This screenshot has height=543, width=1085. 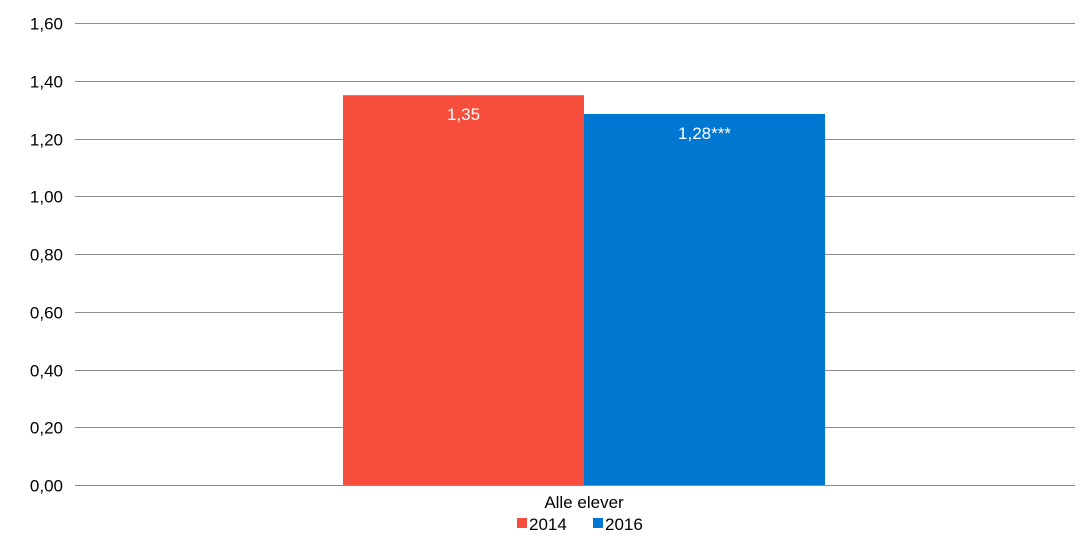 What do you see at coordinates (46, 140) in the screenshot?
I see `y-tick-label: 1,20` at bounding box center [46, 140].